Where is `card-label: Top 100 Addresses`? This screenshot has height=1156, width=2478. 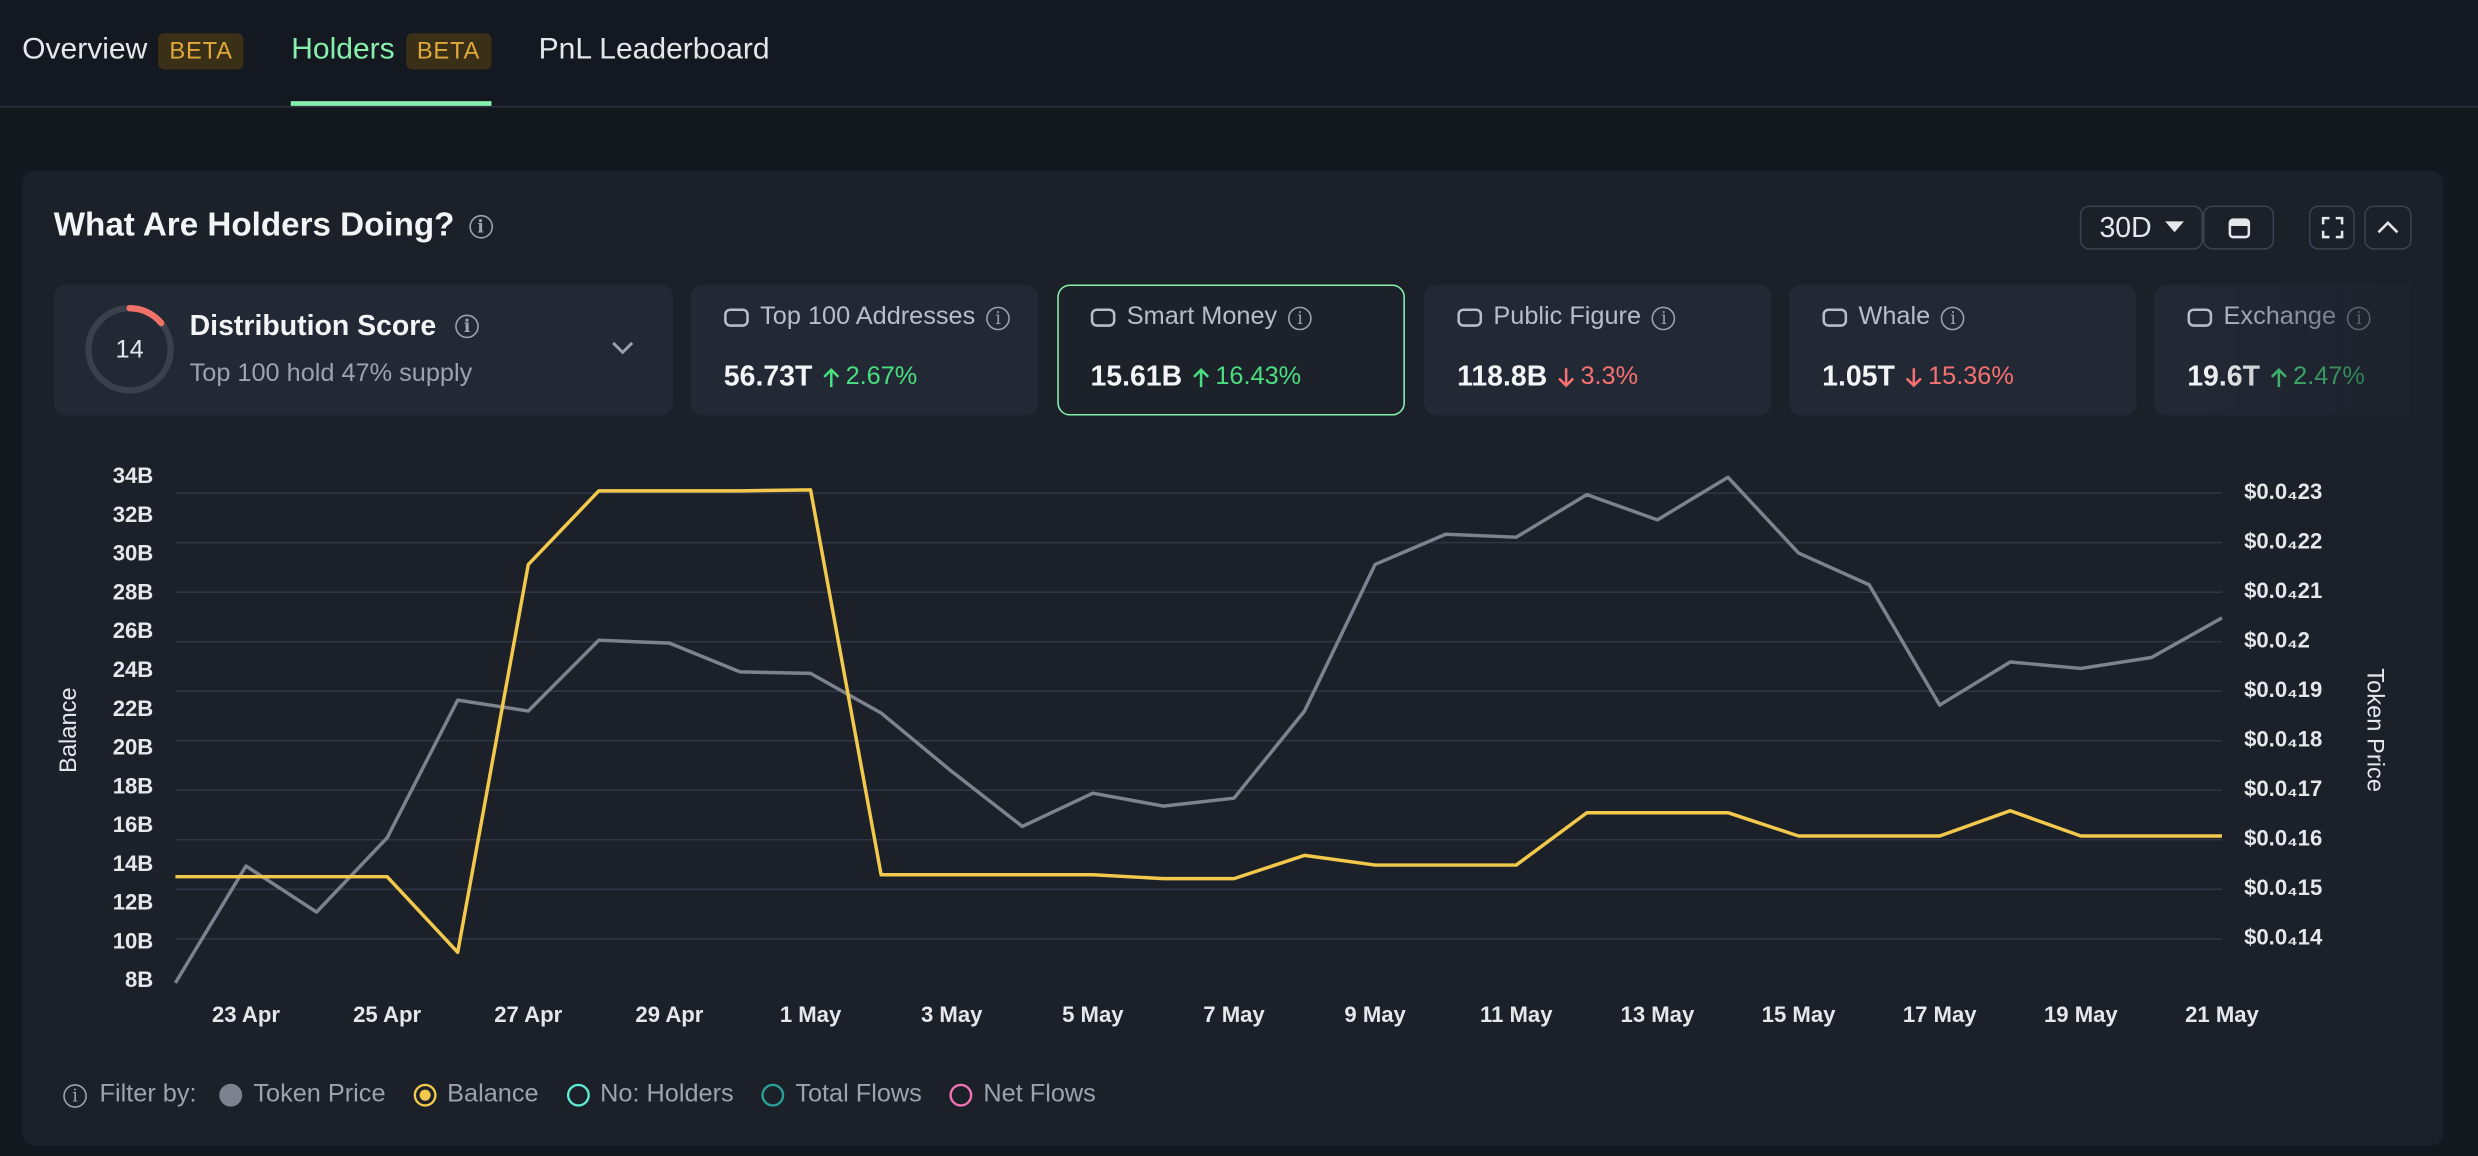 card-label: Top 100 Addresses is located at coordinates (868, 317).